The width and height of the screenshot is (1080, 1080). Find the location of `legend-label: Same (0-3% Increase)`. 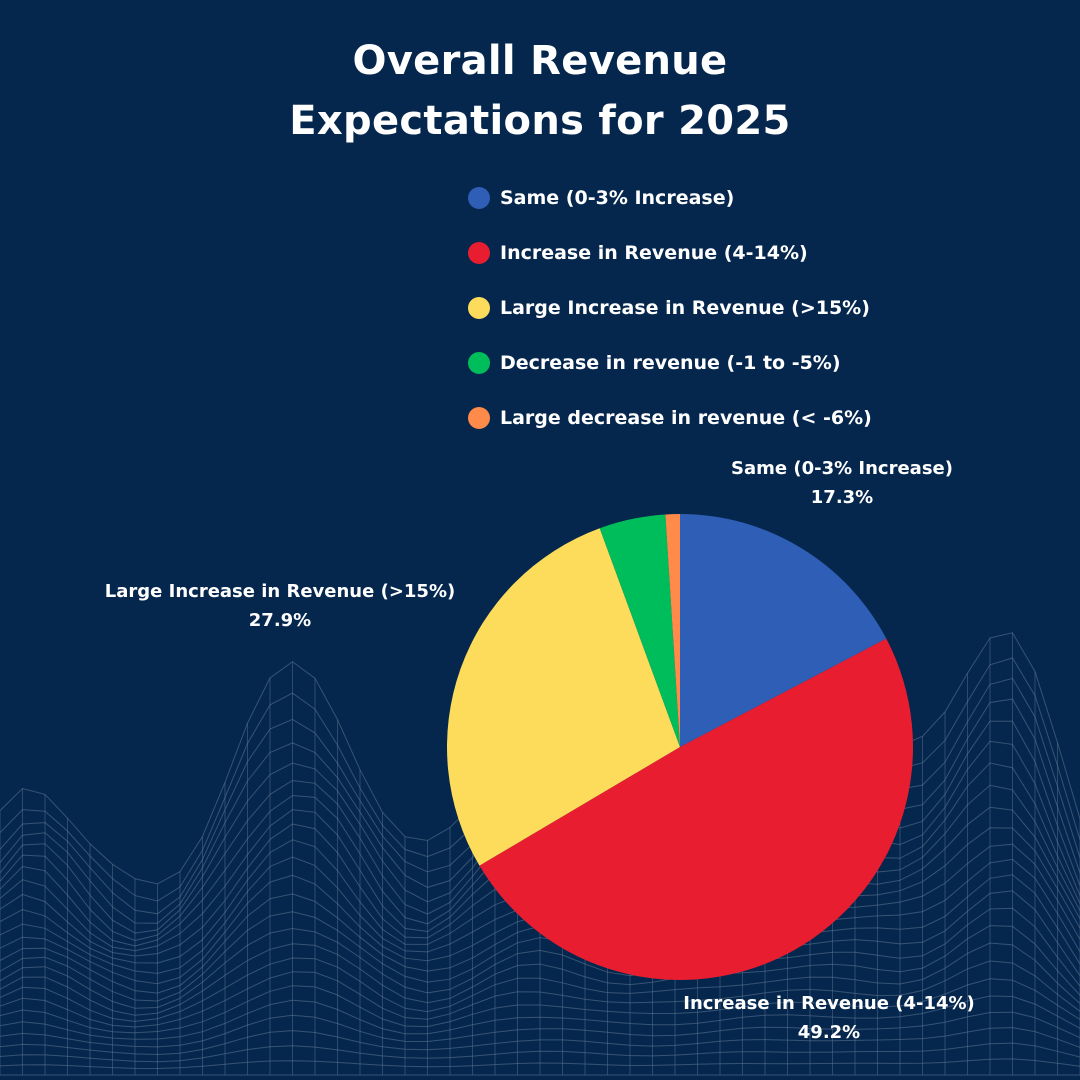

legend-label: Same (0-3% Increase) is located at coordinates (617, 197).